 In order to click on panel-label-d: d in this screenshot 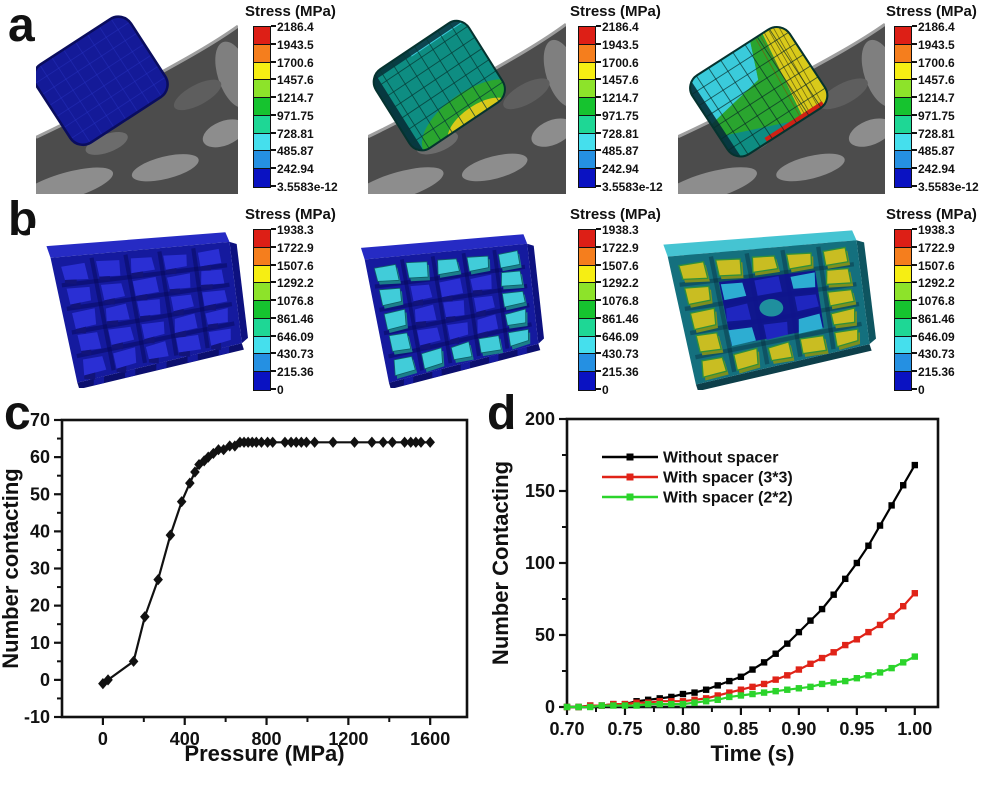, I will do `click(502, 413)`.